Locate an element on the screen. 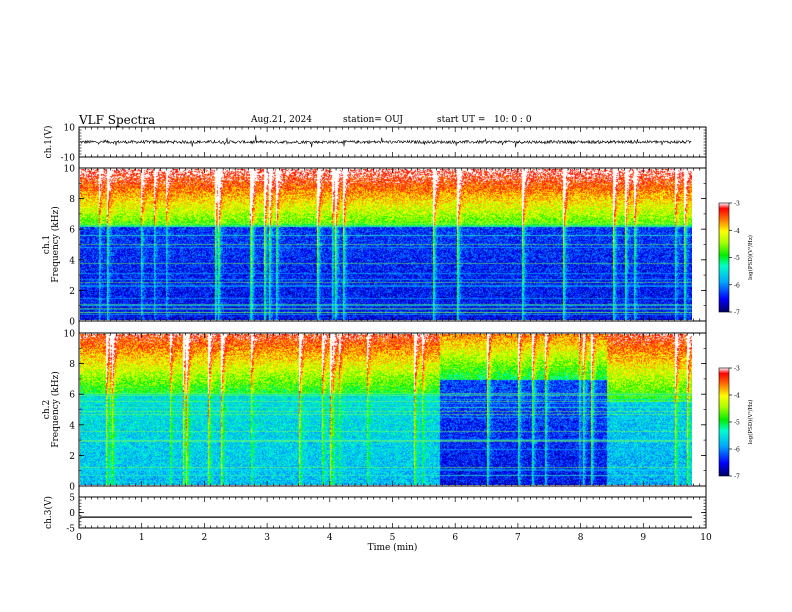  x-axis-label: Time (min) is located at coordinates (393, 547).